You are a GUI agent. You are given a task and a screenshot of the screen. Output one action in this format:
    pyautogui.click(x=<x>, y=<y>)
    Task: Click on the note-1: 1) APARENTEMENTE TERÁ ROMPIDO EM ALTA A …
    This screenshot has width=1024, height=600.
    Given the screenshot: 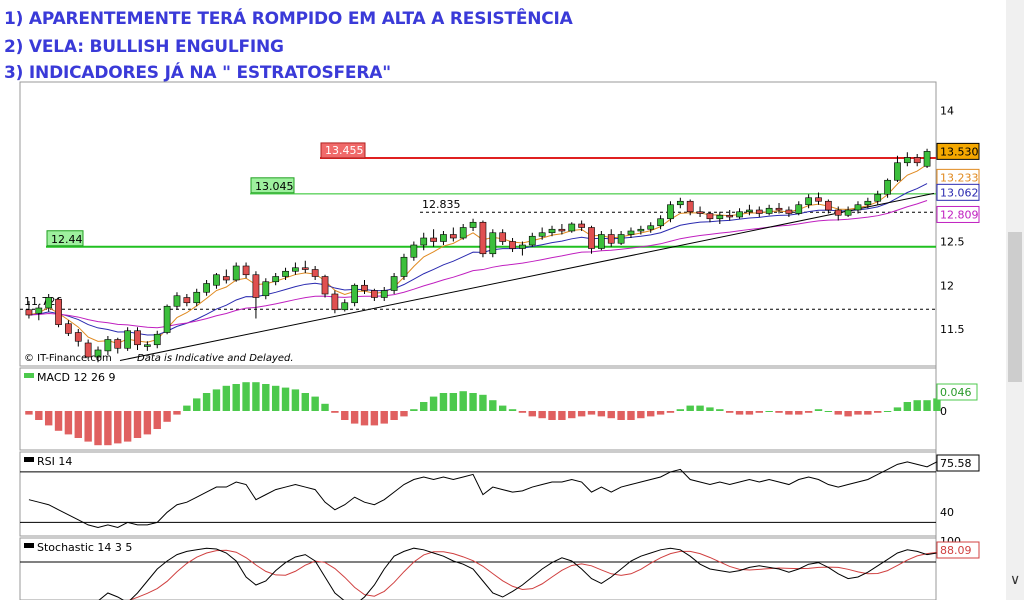 What is the action you would take?
    pyautogui.click(x=288, y=19)
    